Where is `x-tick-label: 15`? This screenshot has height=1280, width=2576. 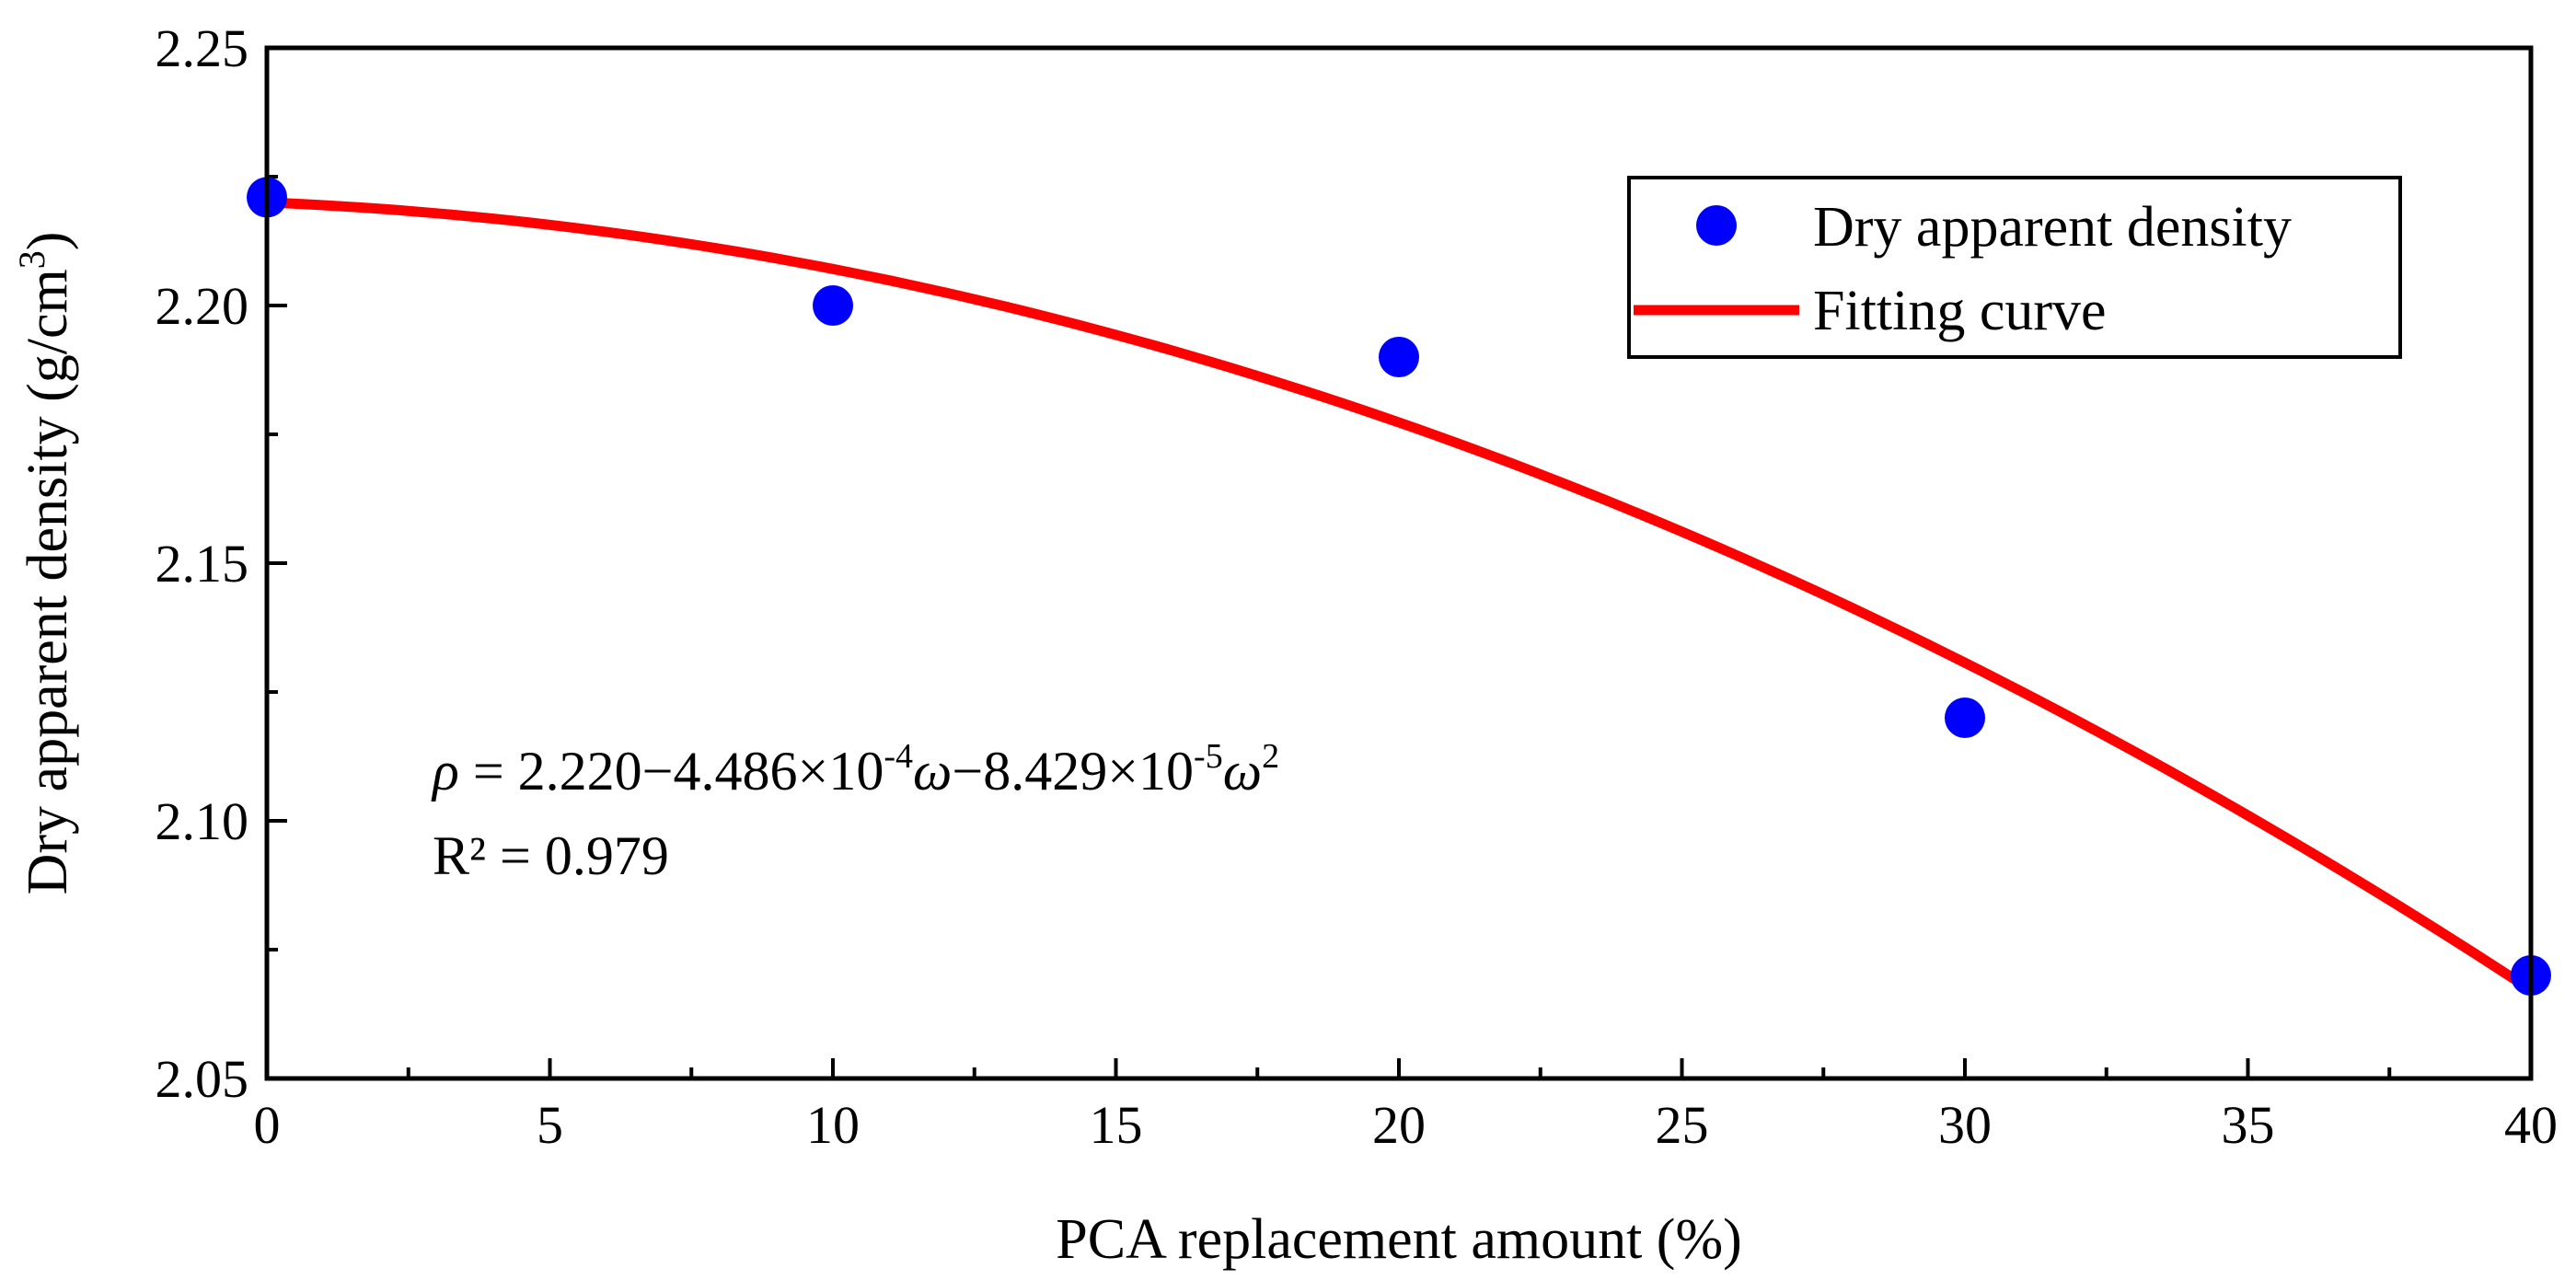 x-tick-label: 15 is located at coordinates (1116, 1125).